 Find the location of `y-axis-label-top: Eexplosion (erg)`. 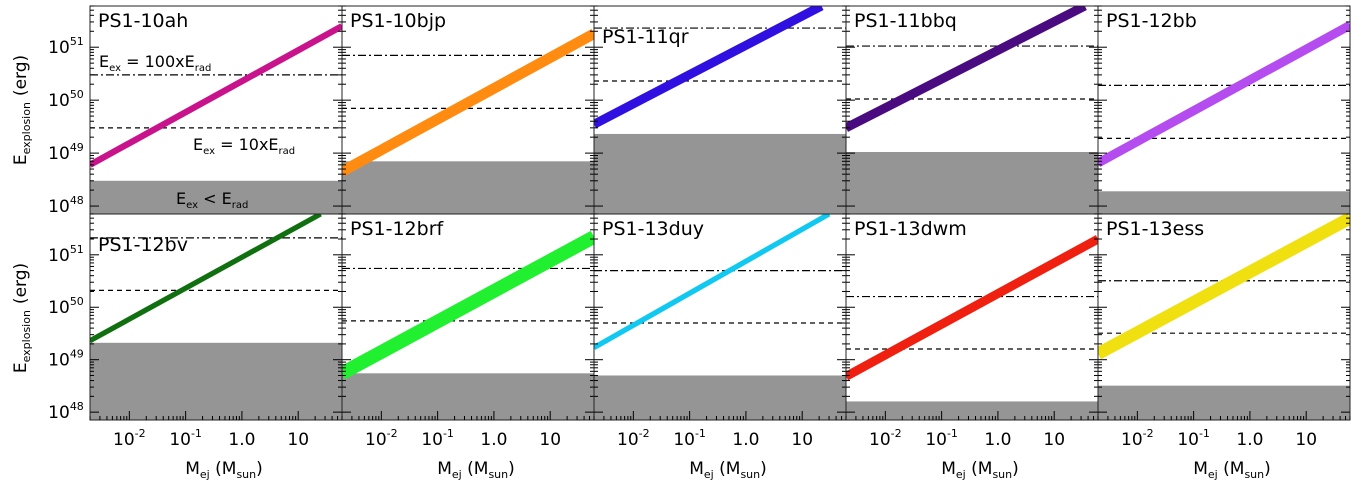

y-axis-label-top: Eexplosion (erg) is located at coordinates (22, 110).